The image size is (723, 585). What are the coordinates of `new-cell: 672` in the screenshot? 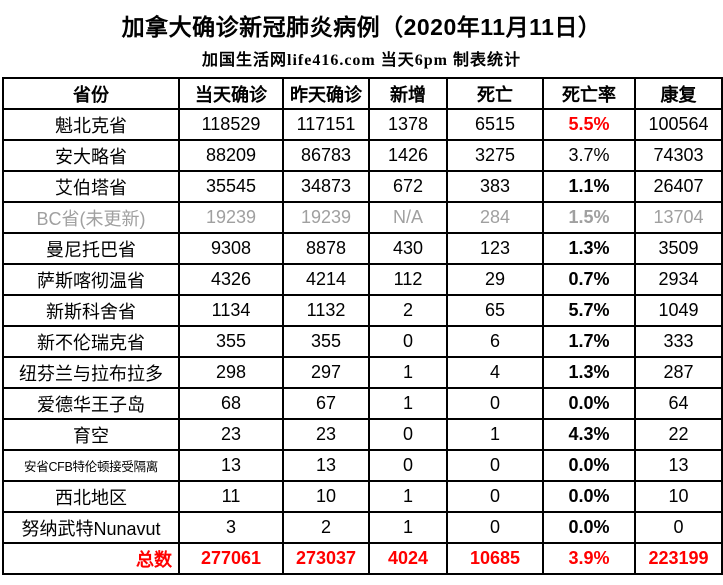 It's located at (408, 186).